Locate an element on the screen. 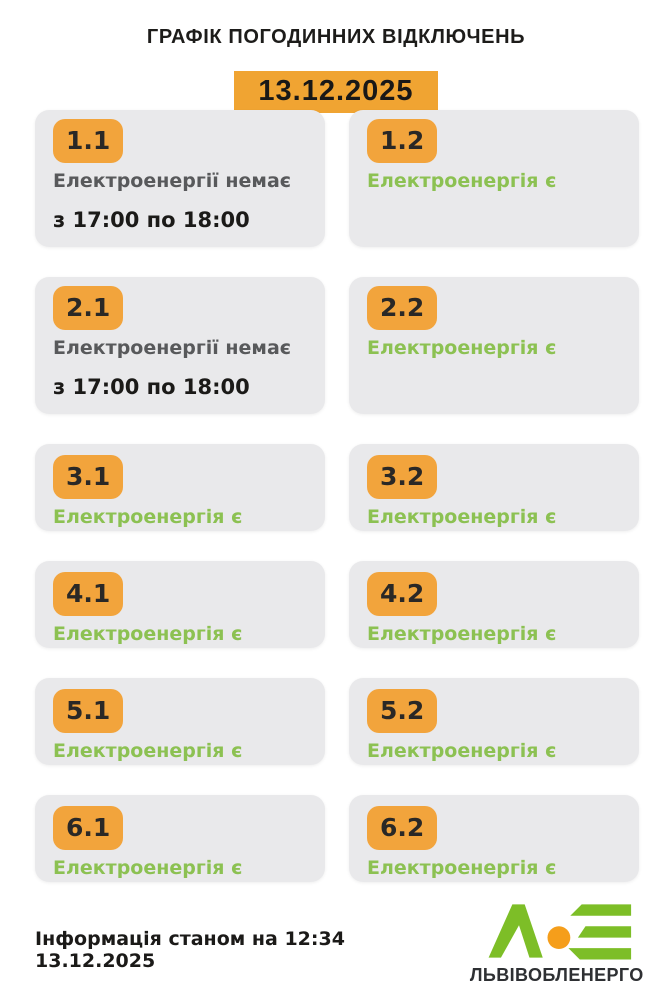 The width and height of the screenshot is (672, 994). group-number-badge: 1.2 is located at coordinates (402, 141).